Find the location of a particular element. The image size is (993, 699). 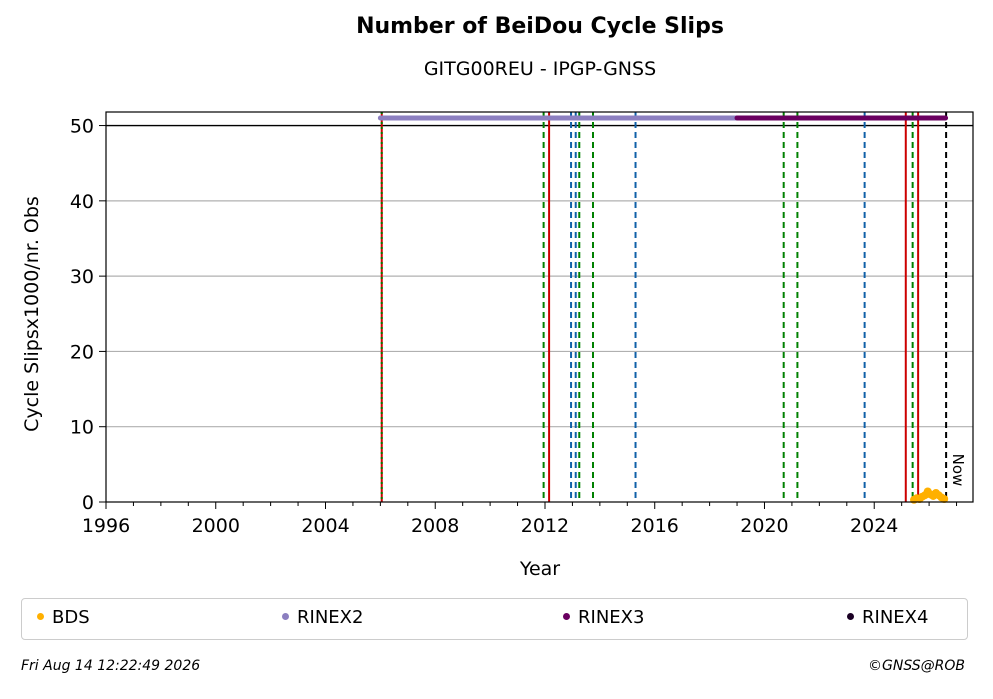

legend-item-rinex3: RINEX3 is located at coordinates (603, 617).